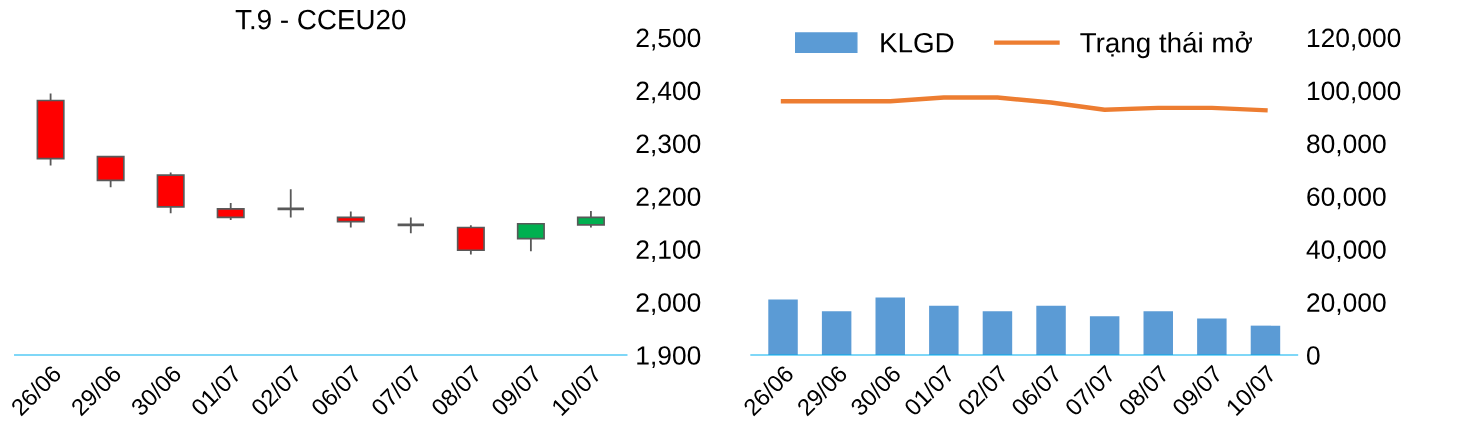 This screenshot has height=441, width=1458. I want to click on y-tick-label: 2,100, so click(668, 251).